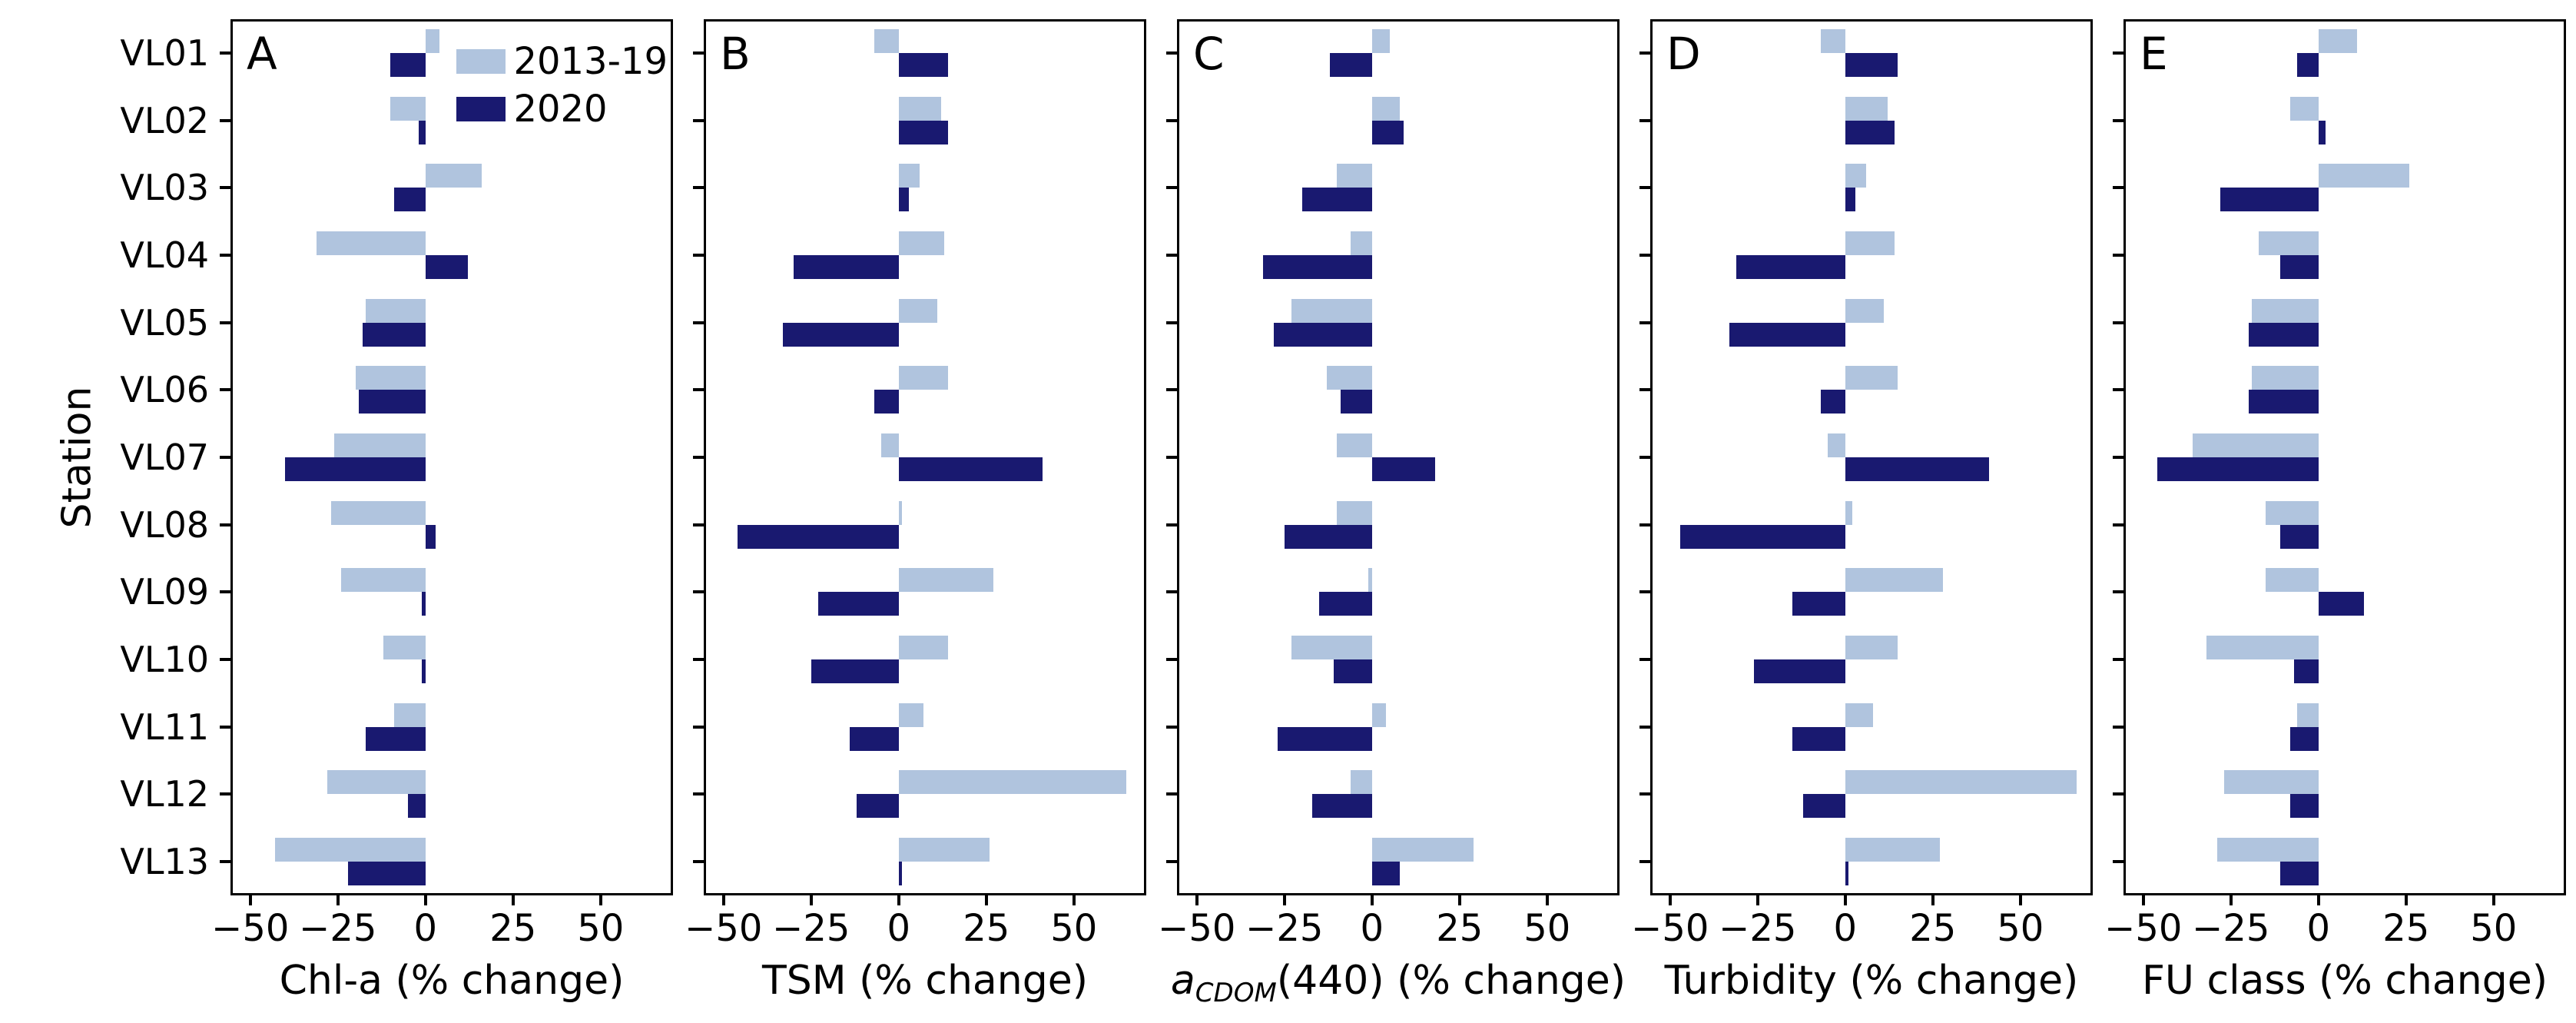 Image resolution: width=2576 pixels, height=1023 pixels. I want to click on bar-C-VL12-2020, so click(1342, 806).